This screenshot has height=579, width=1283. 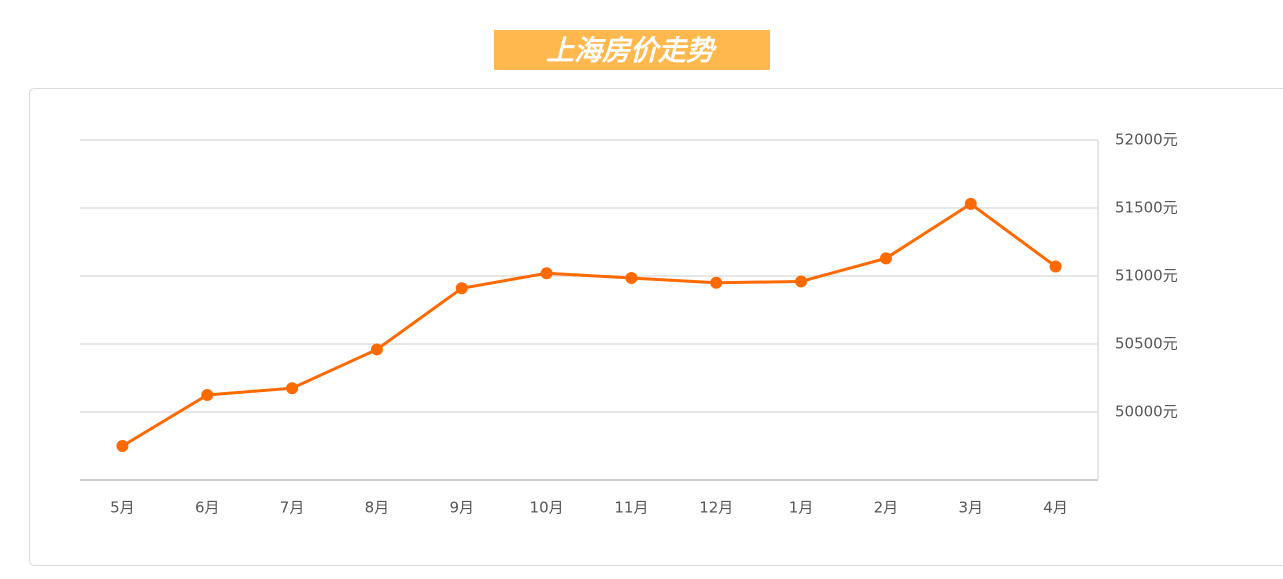 What do you see at coordinates (1146, 276) in the screenshot?
I see `y-tick-label: 51000元` at bounding box center [1146, 276].